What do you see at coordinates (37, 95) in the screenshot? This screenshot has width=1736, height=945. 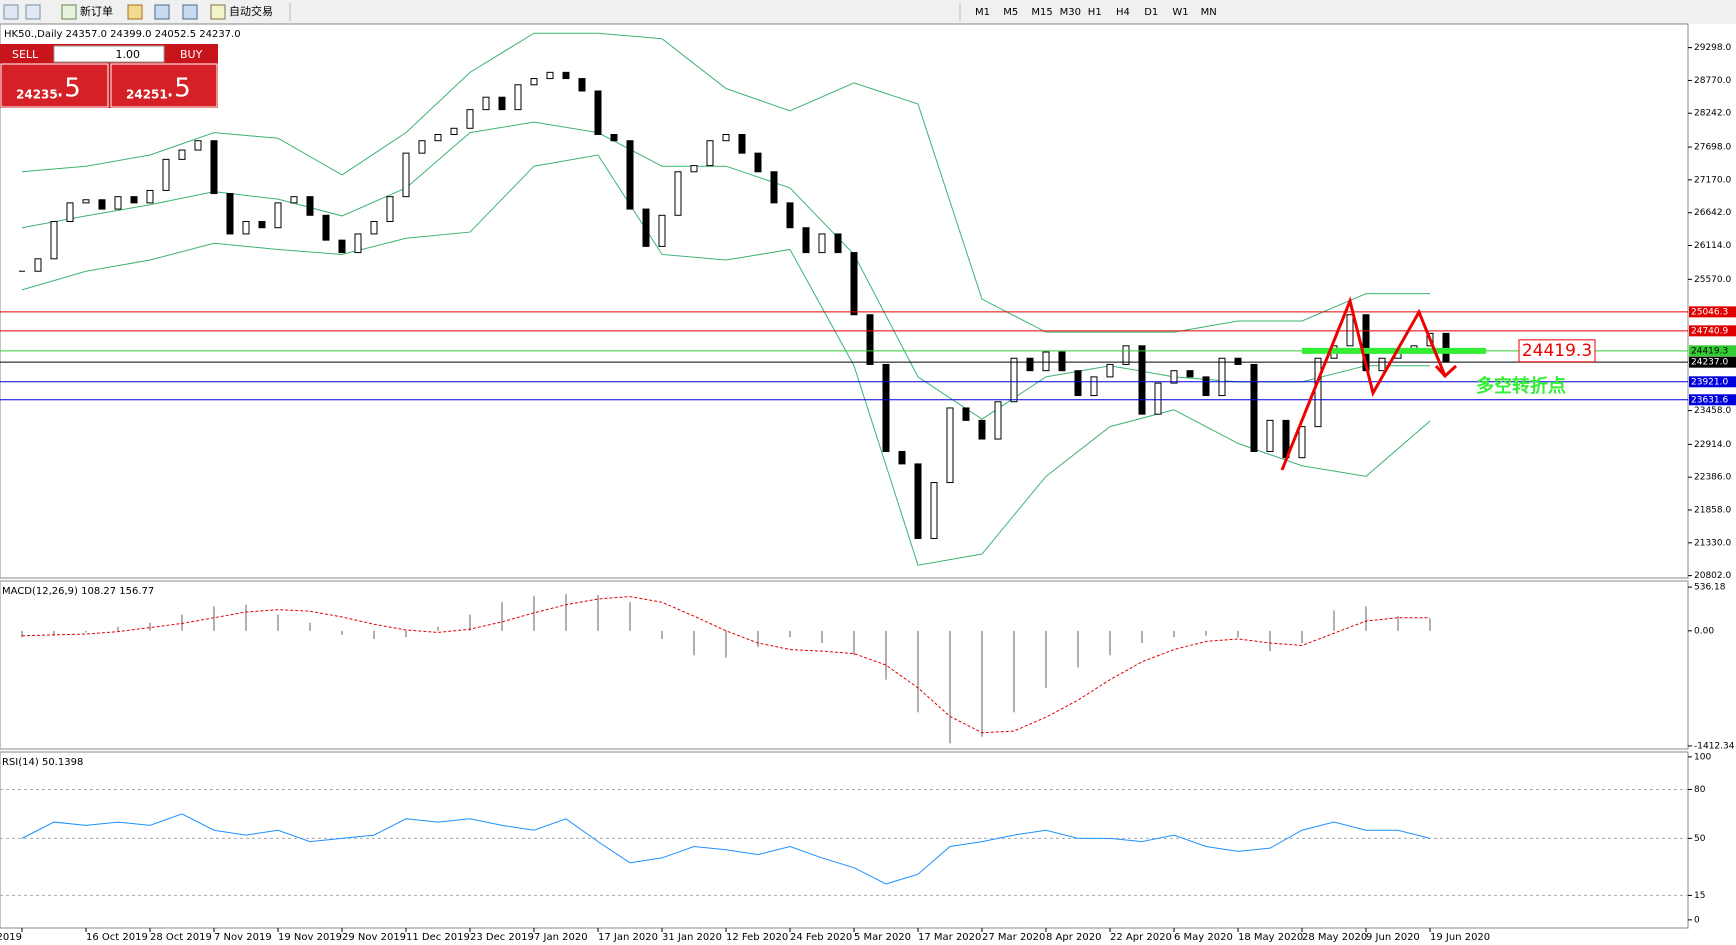 I see `bid-price: 24235` at bounding box center [37, 95].